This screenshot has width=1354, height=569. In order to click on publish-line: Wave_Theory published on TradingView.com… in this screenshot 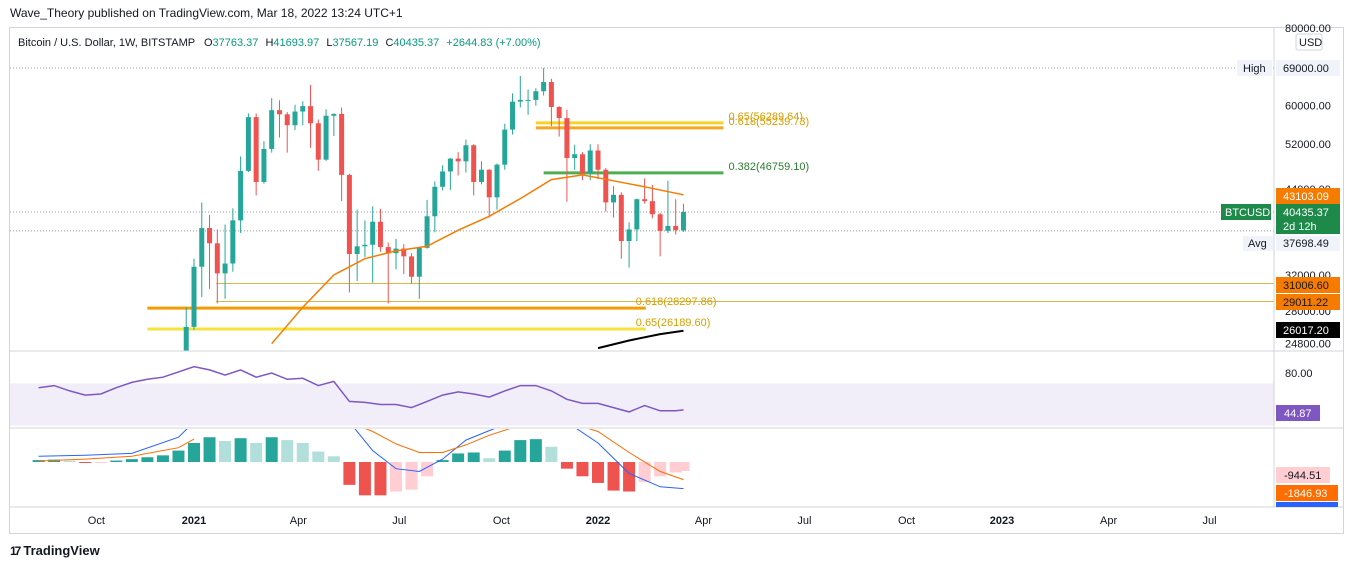, I will do `click(206, 13)`.